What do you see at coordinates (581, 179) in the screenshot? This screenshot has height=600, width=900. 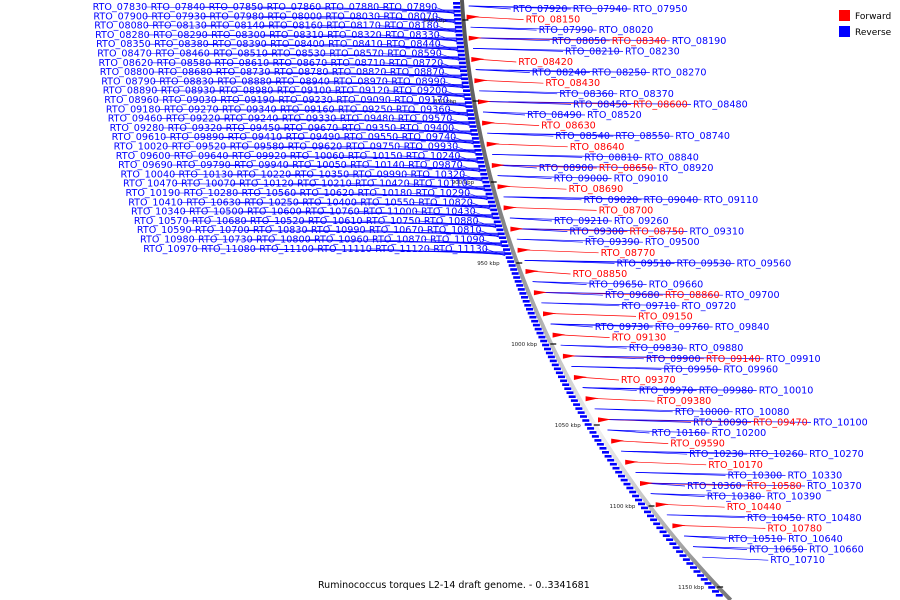 I see `gene-label-reverse: RTO_09000` at bounding box center [581, 179].